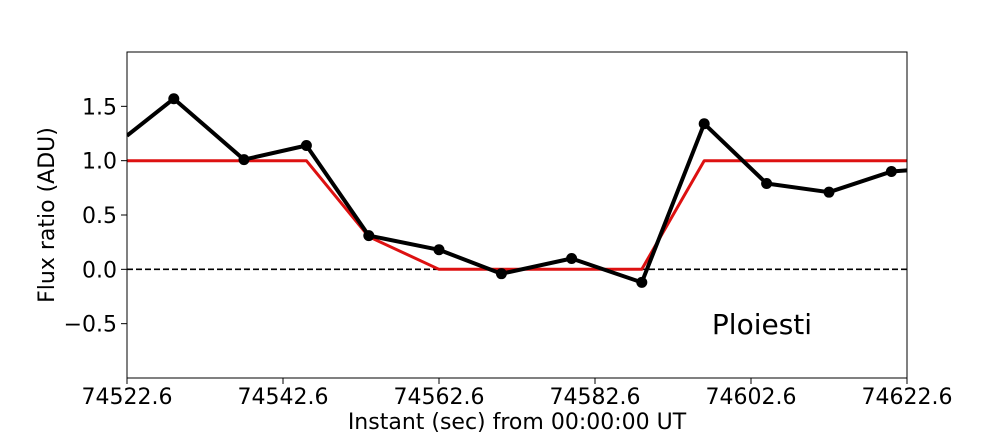  What do you see at coordinates (99, 162) in the screenshot?
I see `y-tick-label: 1.0` at bounding box center [99, 162].